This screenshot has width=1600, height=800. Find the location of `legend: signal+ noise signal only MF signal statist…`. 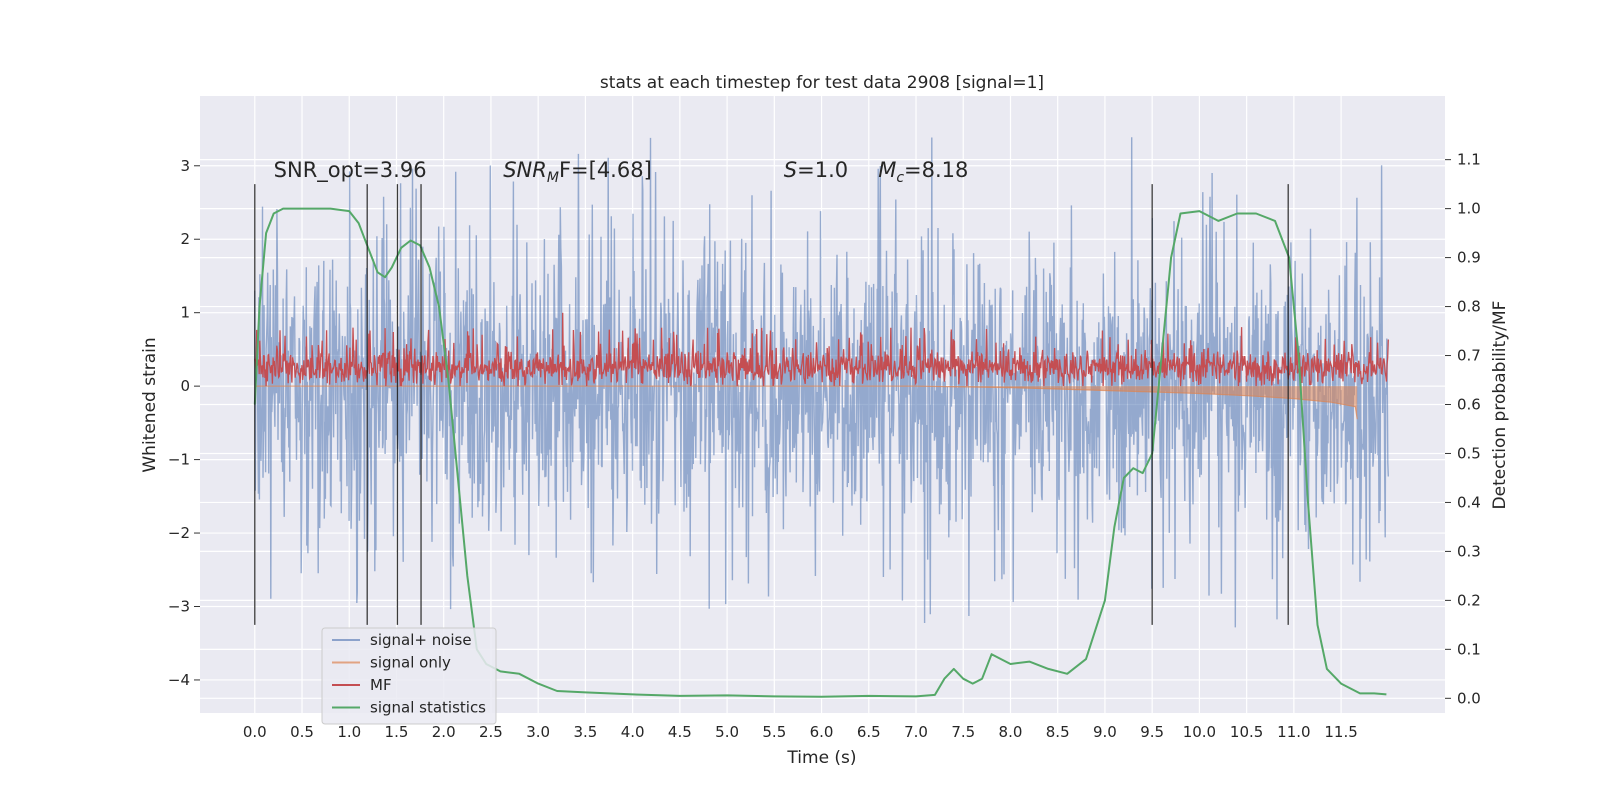

legend: signal+ noise signal only MF signal statist… is located at coordinates (409, 676).